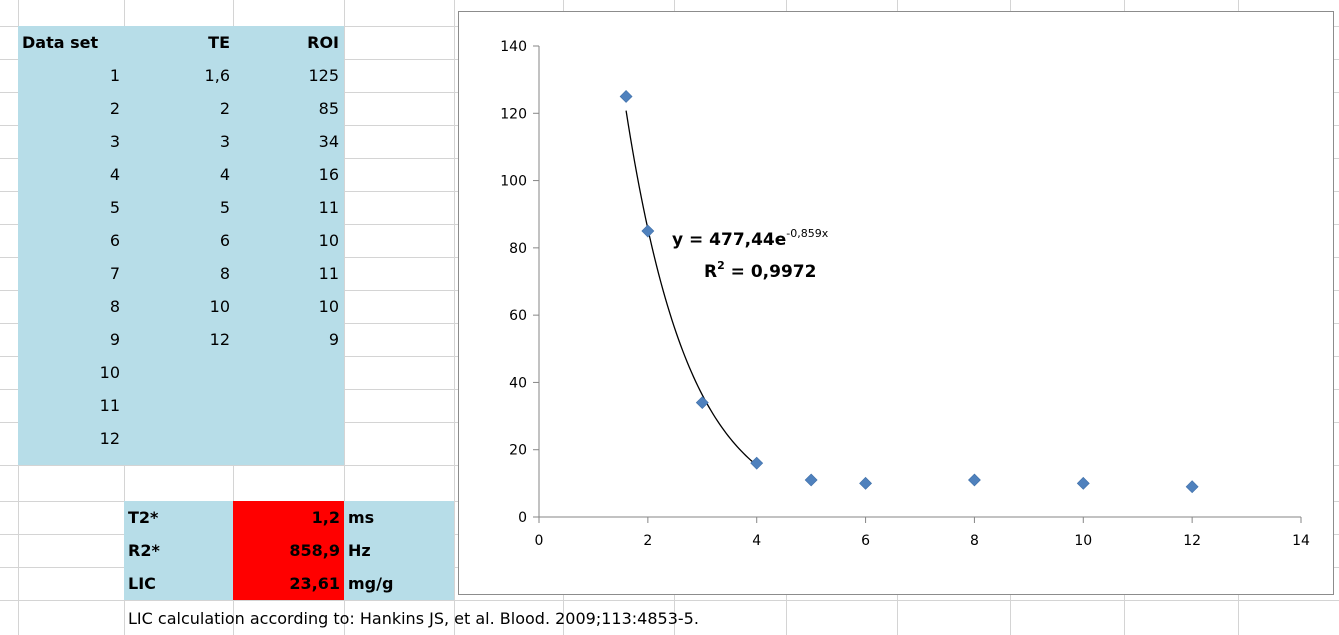 The image size is (1339, 635). What do you see at coordinates (109, 372) in the screenshot?
I see `cell-dataset: 10` at bounding box center [109, 372].